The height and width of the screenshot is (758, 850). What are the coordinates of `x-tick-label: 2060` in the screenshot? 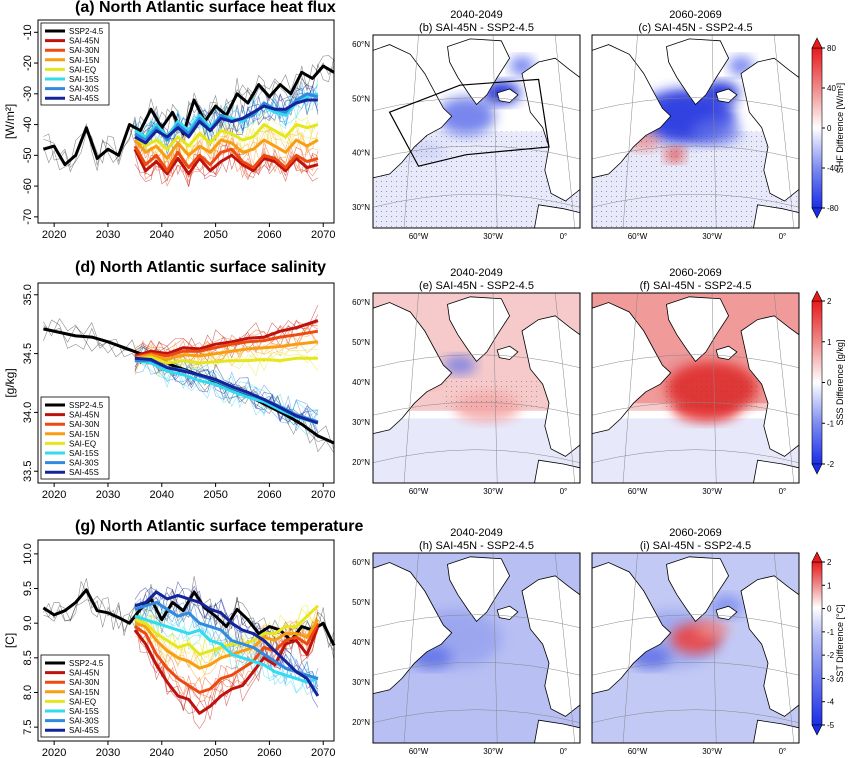 It's located at (269, 235).